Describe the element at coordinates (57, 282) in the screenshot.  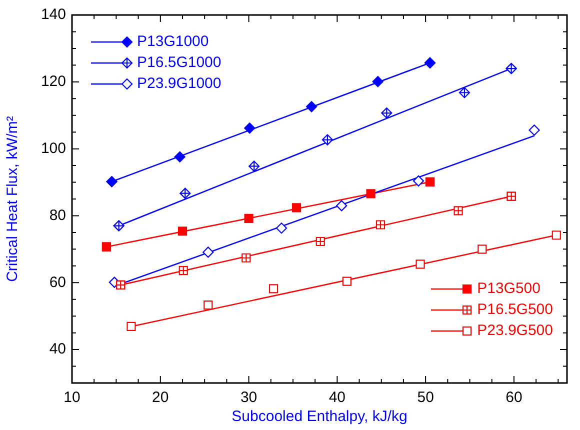
I see `y-tick-label: 60` at that location.